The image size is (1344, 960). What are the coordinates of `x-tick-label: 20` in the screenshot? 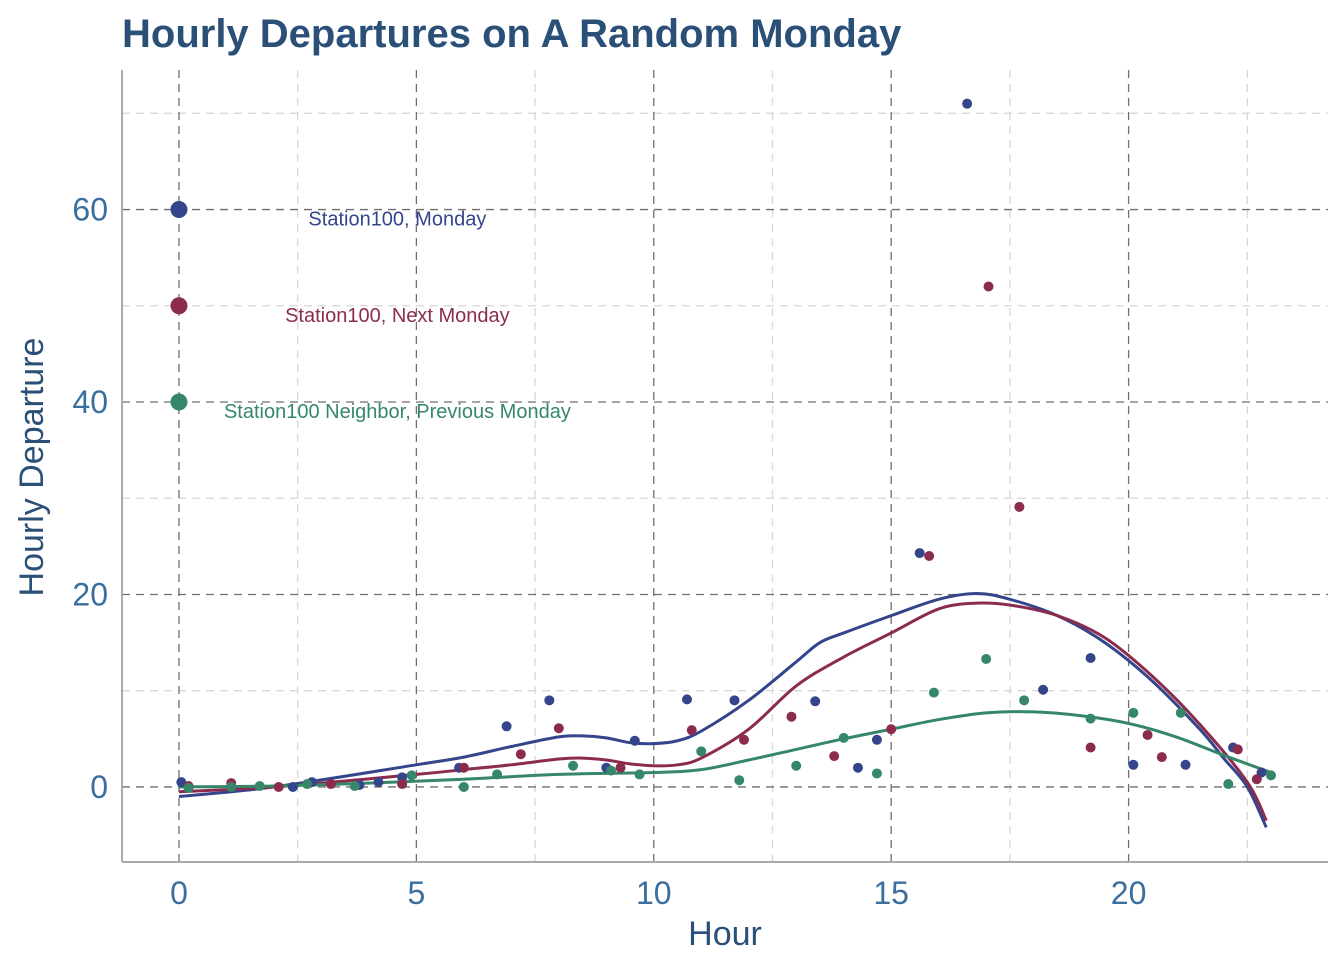 It's located at (1129, 893).